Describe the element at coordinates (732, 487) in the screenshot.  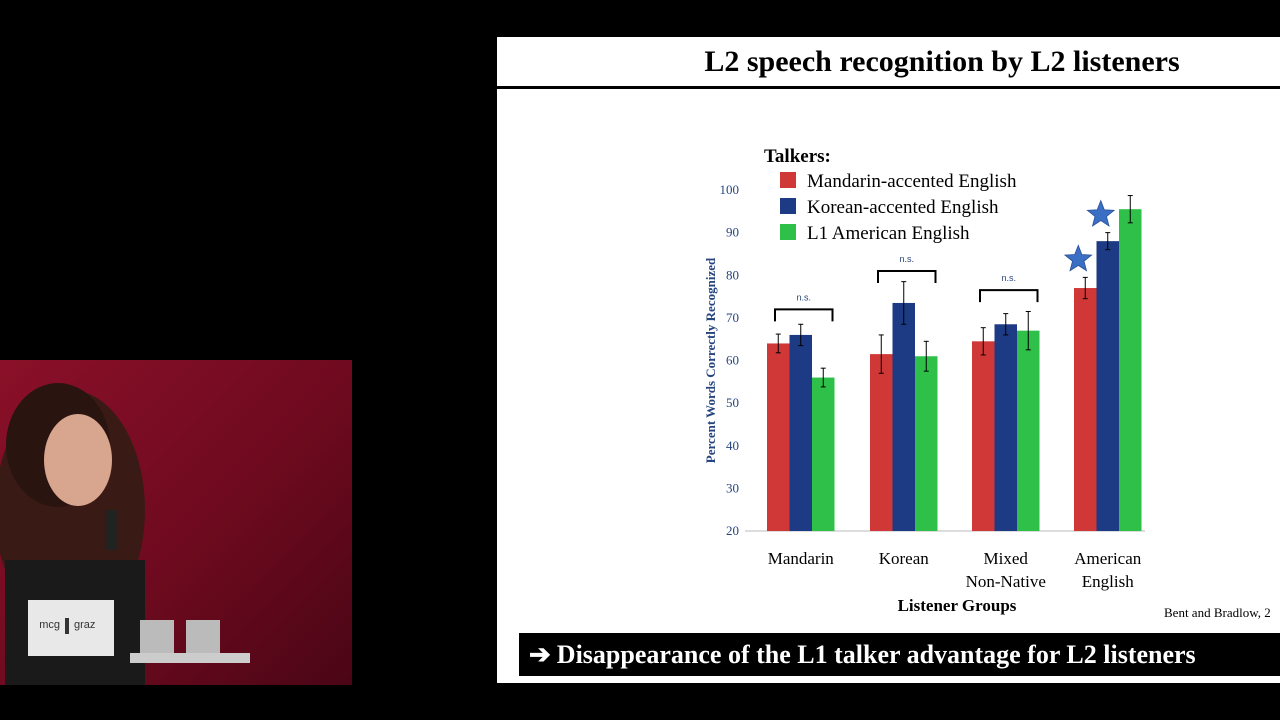
I see `y-tick-label: 30` at that location.